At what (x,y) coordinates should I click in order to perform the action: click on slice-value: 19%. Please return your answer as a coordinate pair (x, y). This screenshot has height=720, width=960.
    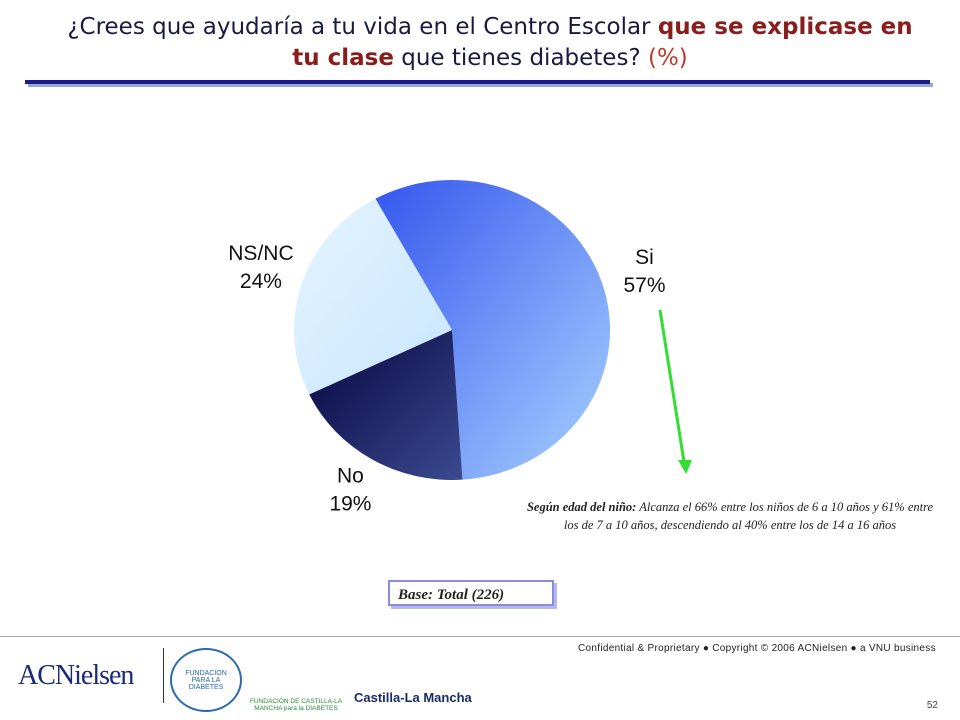
    Looking at the image, I should click on (350, 503).